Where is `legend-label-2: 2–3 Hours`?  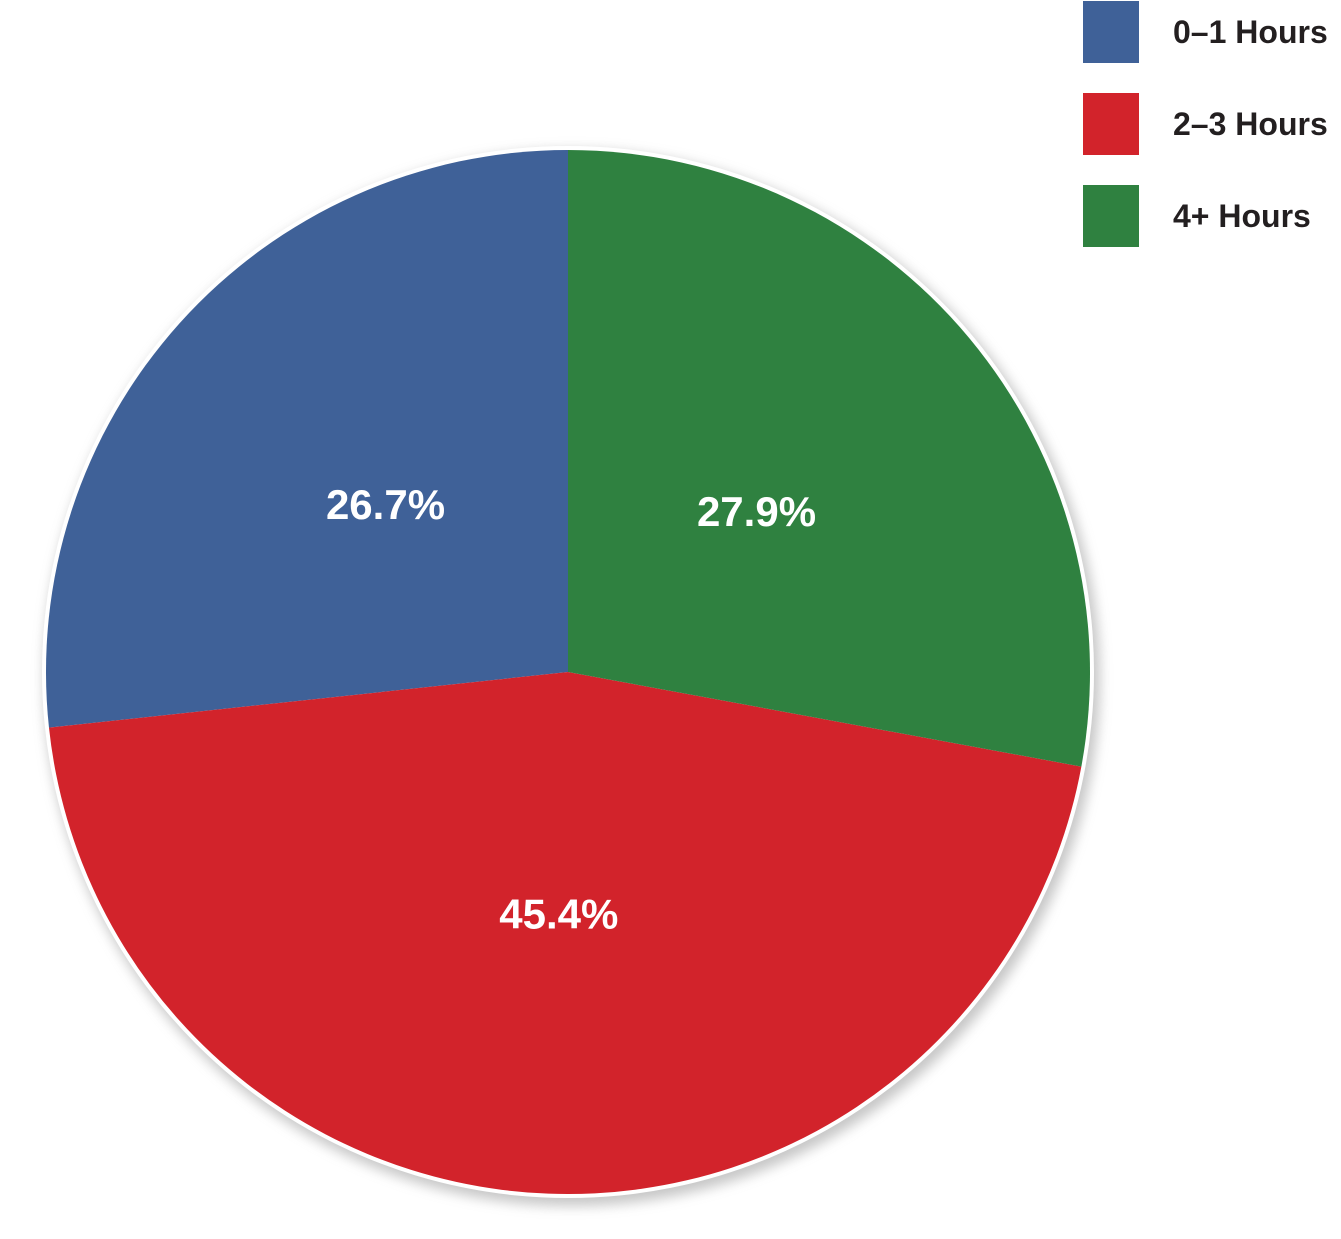
legend-label-2: 2–3 Hours is located at coordinates (1250, 124).